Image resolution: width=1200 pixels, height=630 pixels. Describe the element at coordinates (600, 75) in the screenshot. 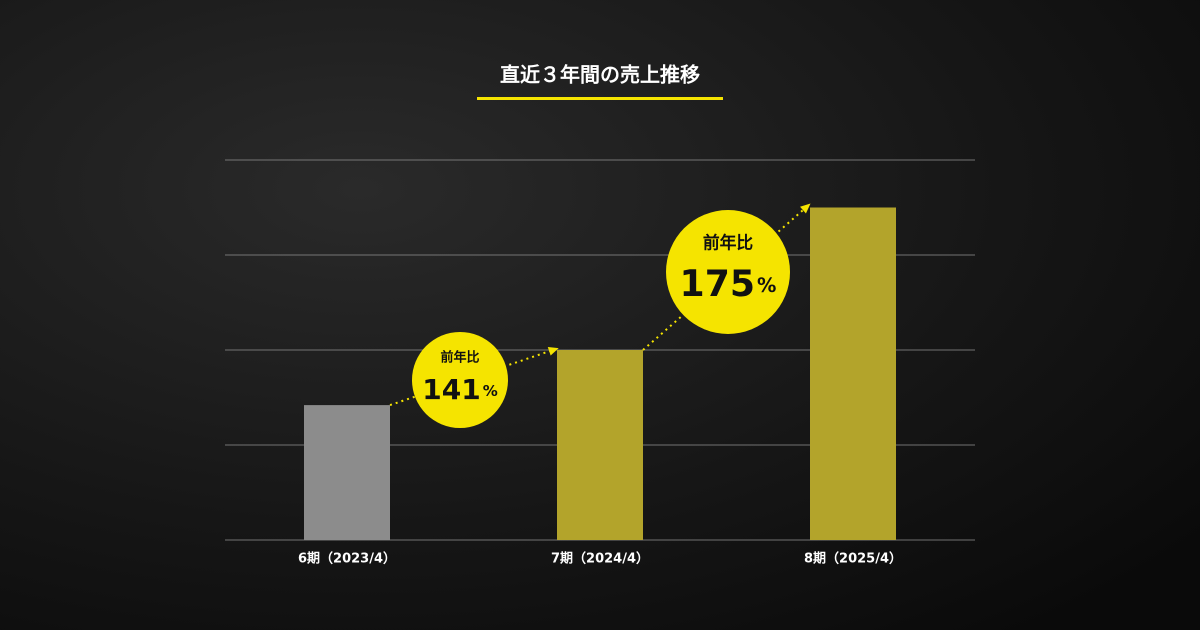

I see `chart-title: 直近３年間の売上推移` at that location.